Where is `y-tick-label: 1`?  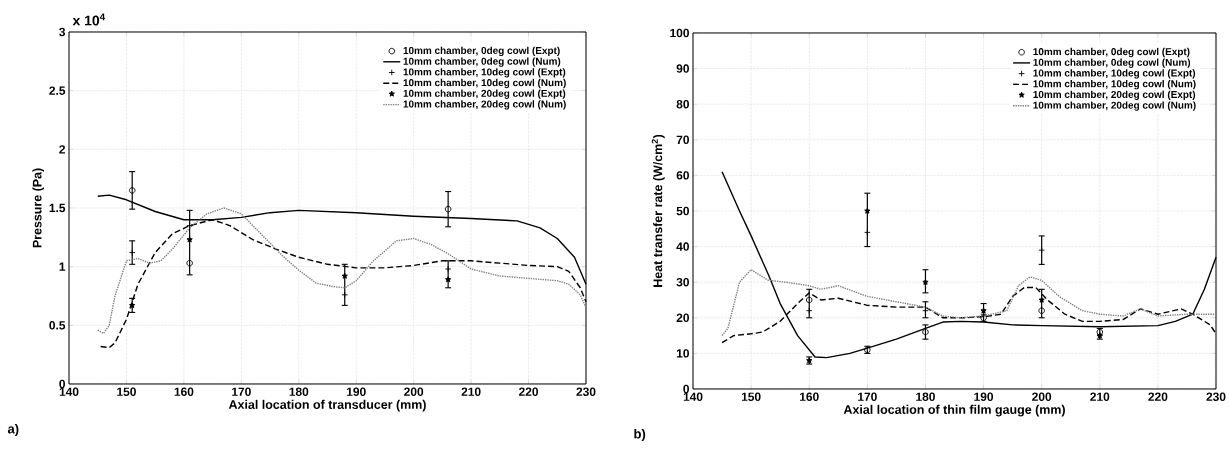 y-tick-label: 1 is located at coordinates (62, 266).